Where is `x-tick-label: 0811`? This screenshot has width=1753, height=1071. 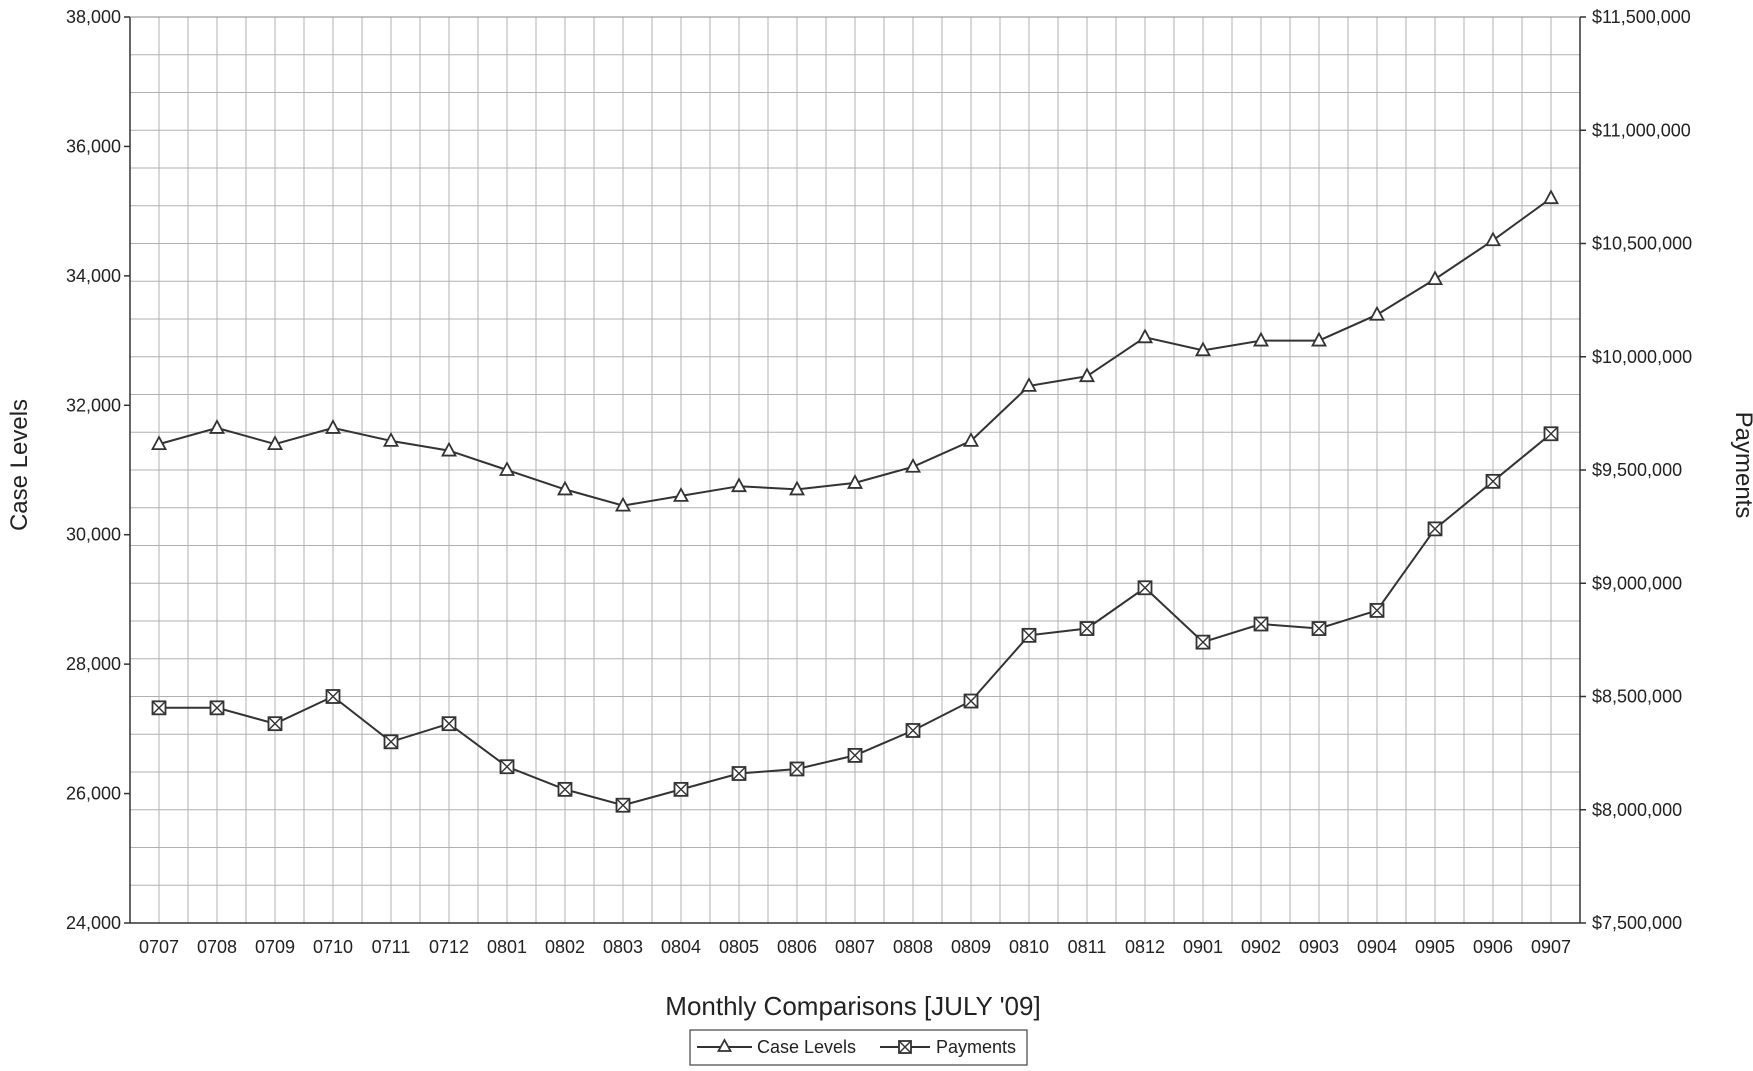
x-tick-label: 0811 is located at coordinates (1087, 947).